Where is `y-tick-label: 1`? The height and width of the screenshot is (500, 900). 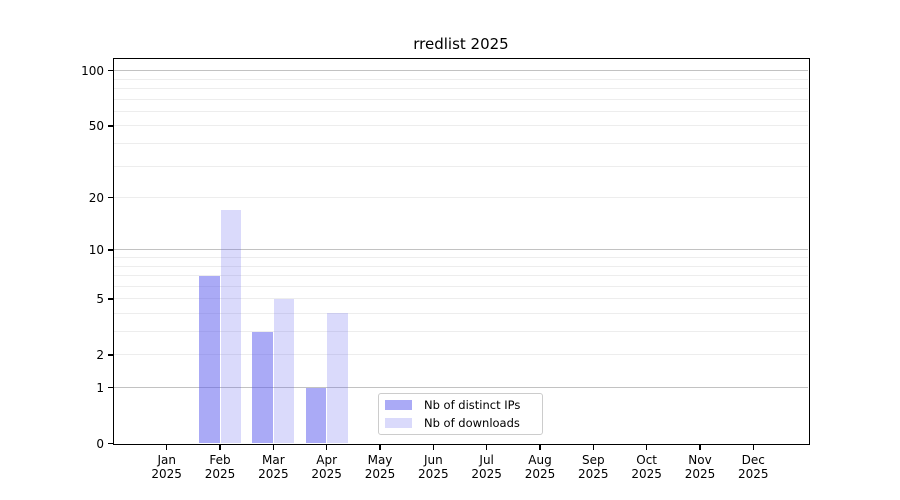
y-tick-label: 1 is located at coordinates (100, 387).